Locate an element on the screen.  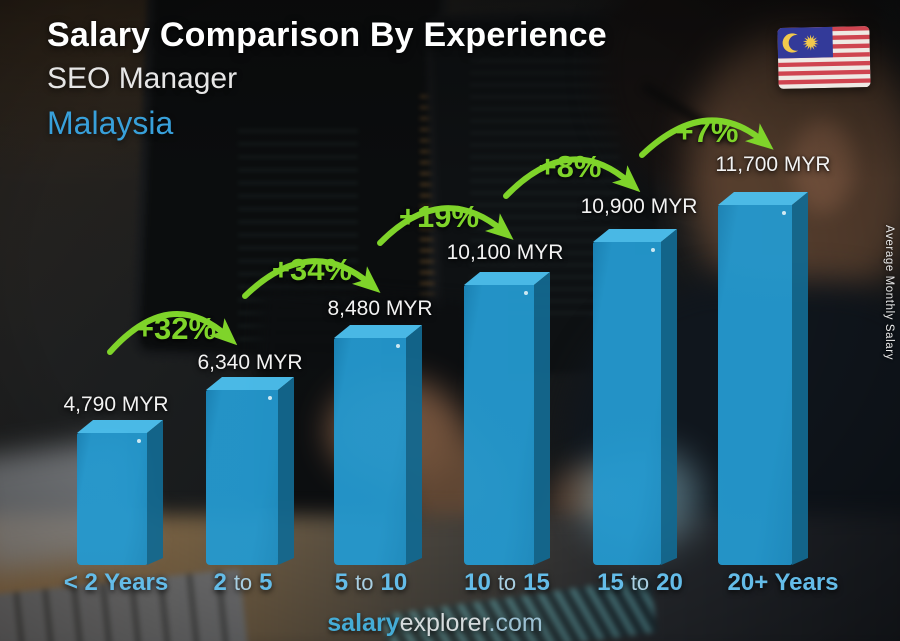
country-name: Malaysia is located at coordinates (110, 123).